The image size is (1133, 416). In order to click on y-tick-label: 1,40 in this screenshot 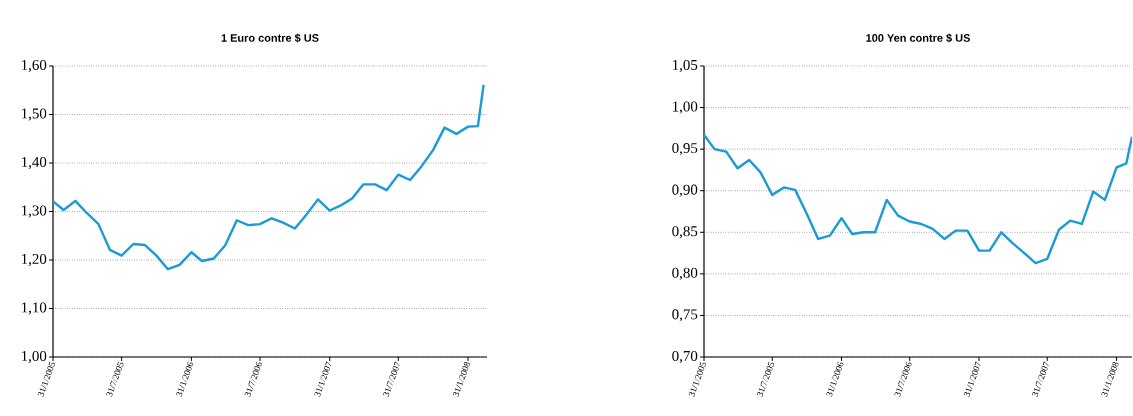, I will do `click(34, 163)`.